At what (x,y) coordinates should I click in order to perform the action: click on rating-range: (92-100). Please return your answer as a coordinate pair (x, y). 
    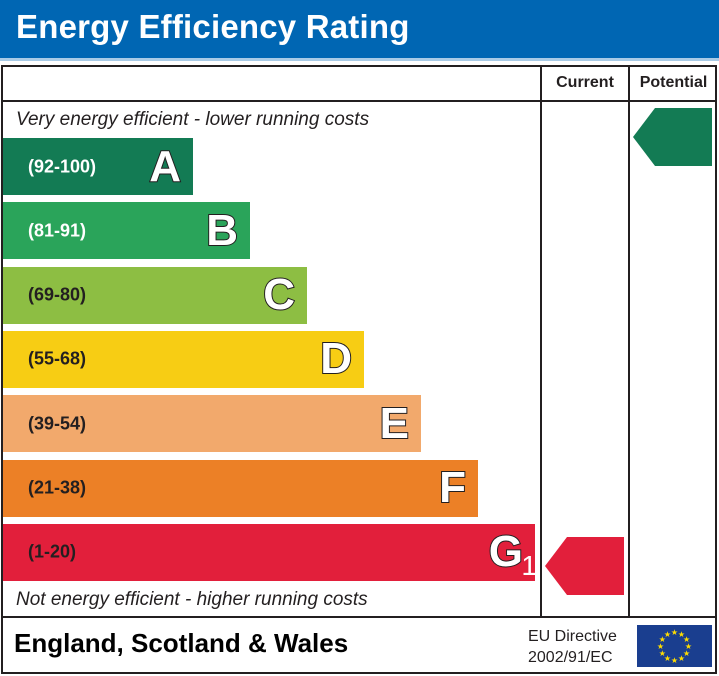
    Looking at the image, I should click on (62, 166).